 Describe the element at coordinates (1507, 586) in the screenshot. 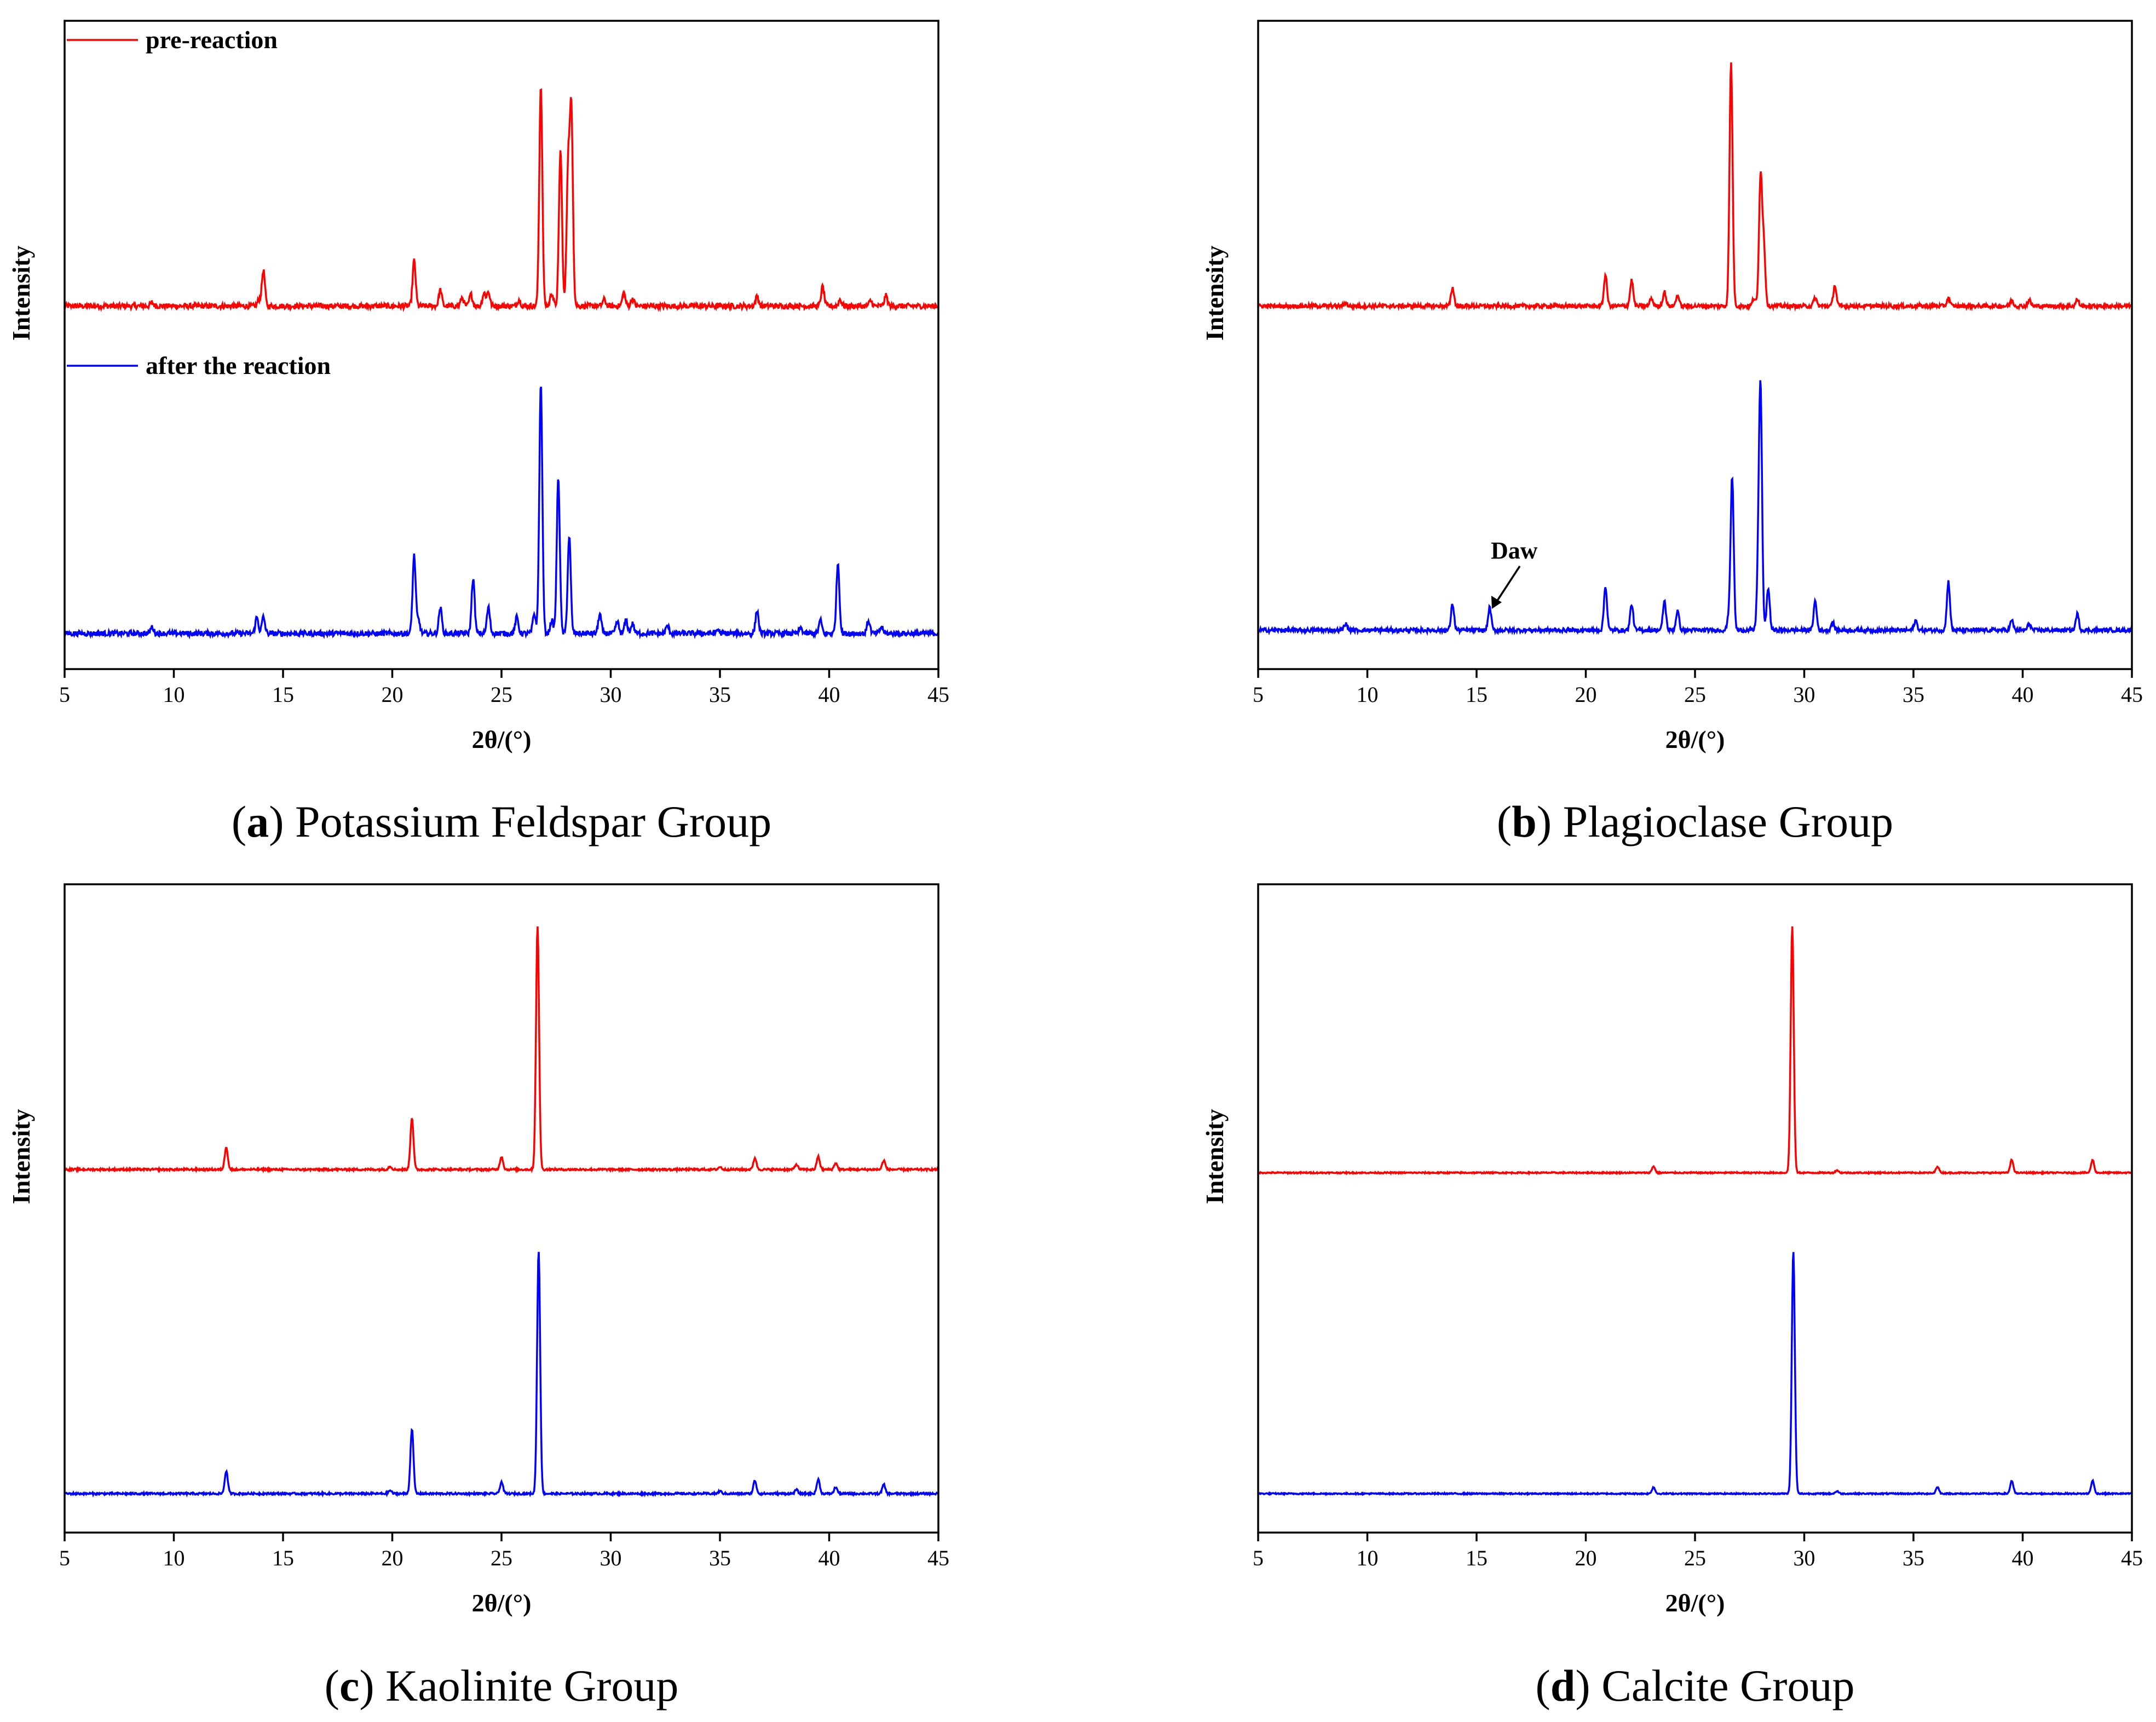

I see `annotation-arrow` at that location.